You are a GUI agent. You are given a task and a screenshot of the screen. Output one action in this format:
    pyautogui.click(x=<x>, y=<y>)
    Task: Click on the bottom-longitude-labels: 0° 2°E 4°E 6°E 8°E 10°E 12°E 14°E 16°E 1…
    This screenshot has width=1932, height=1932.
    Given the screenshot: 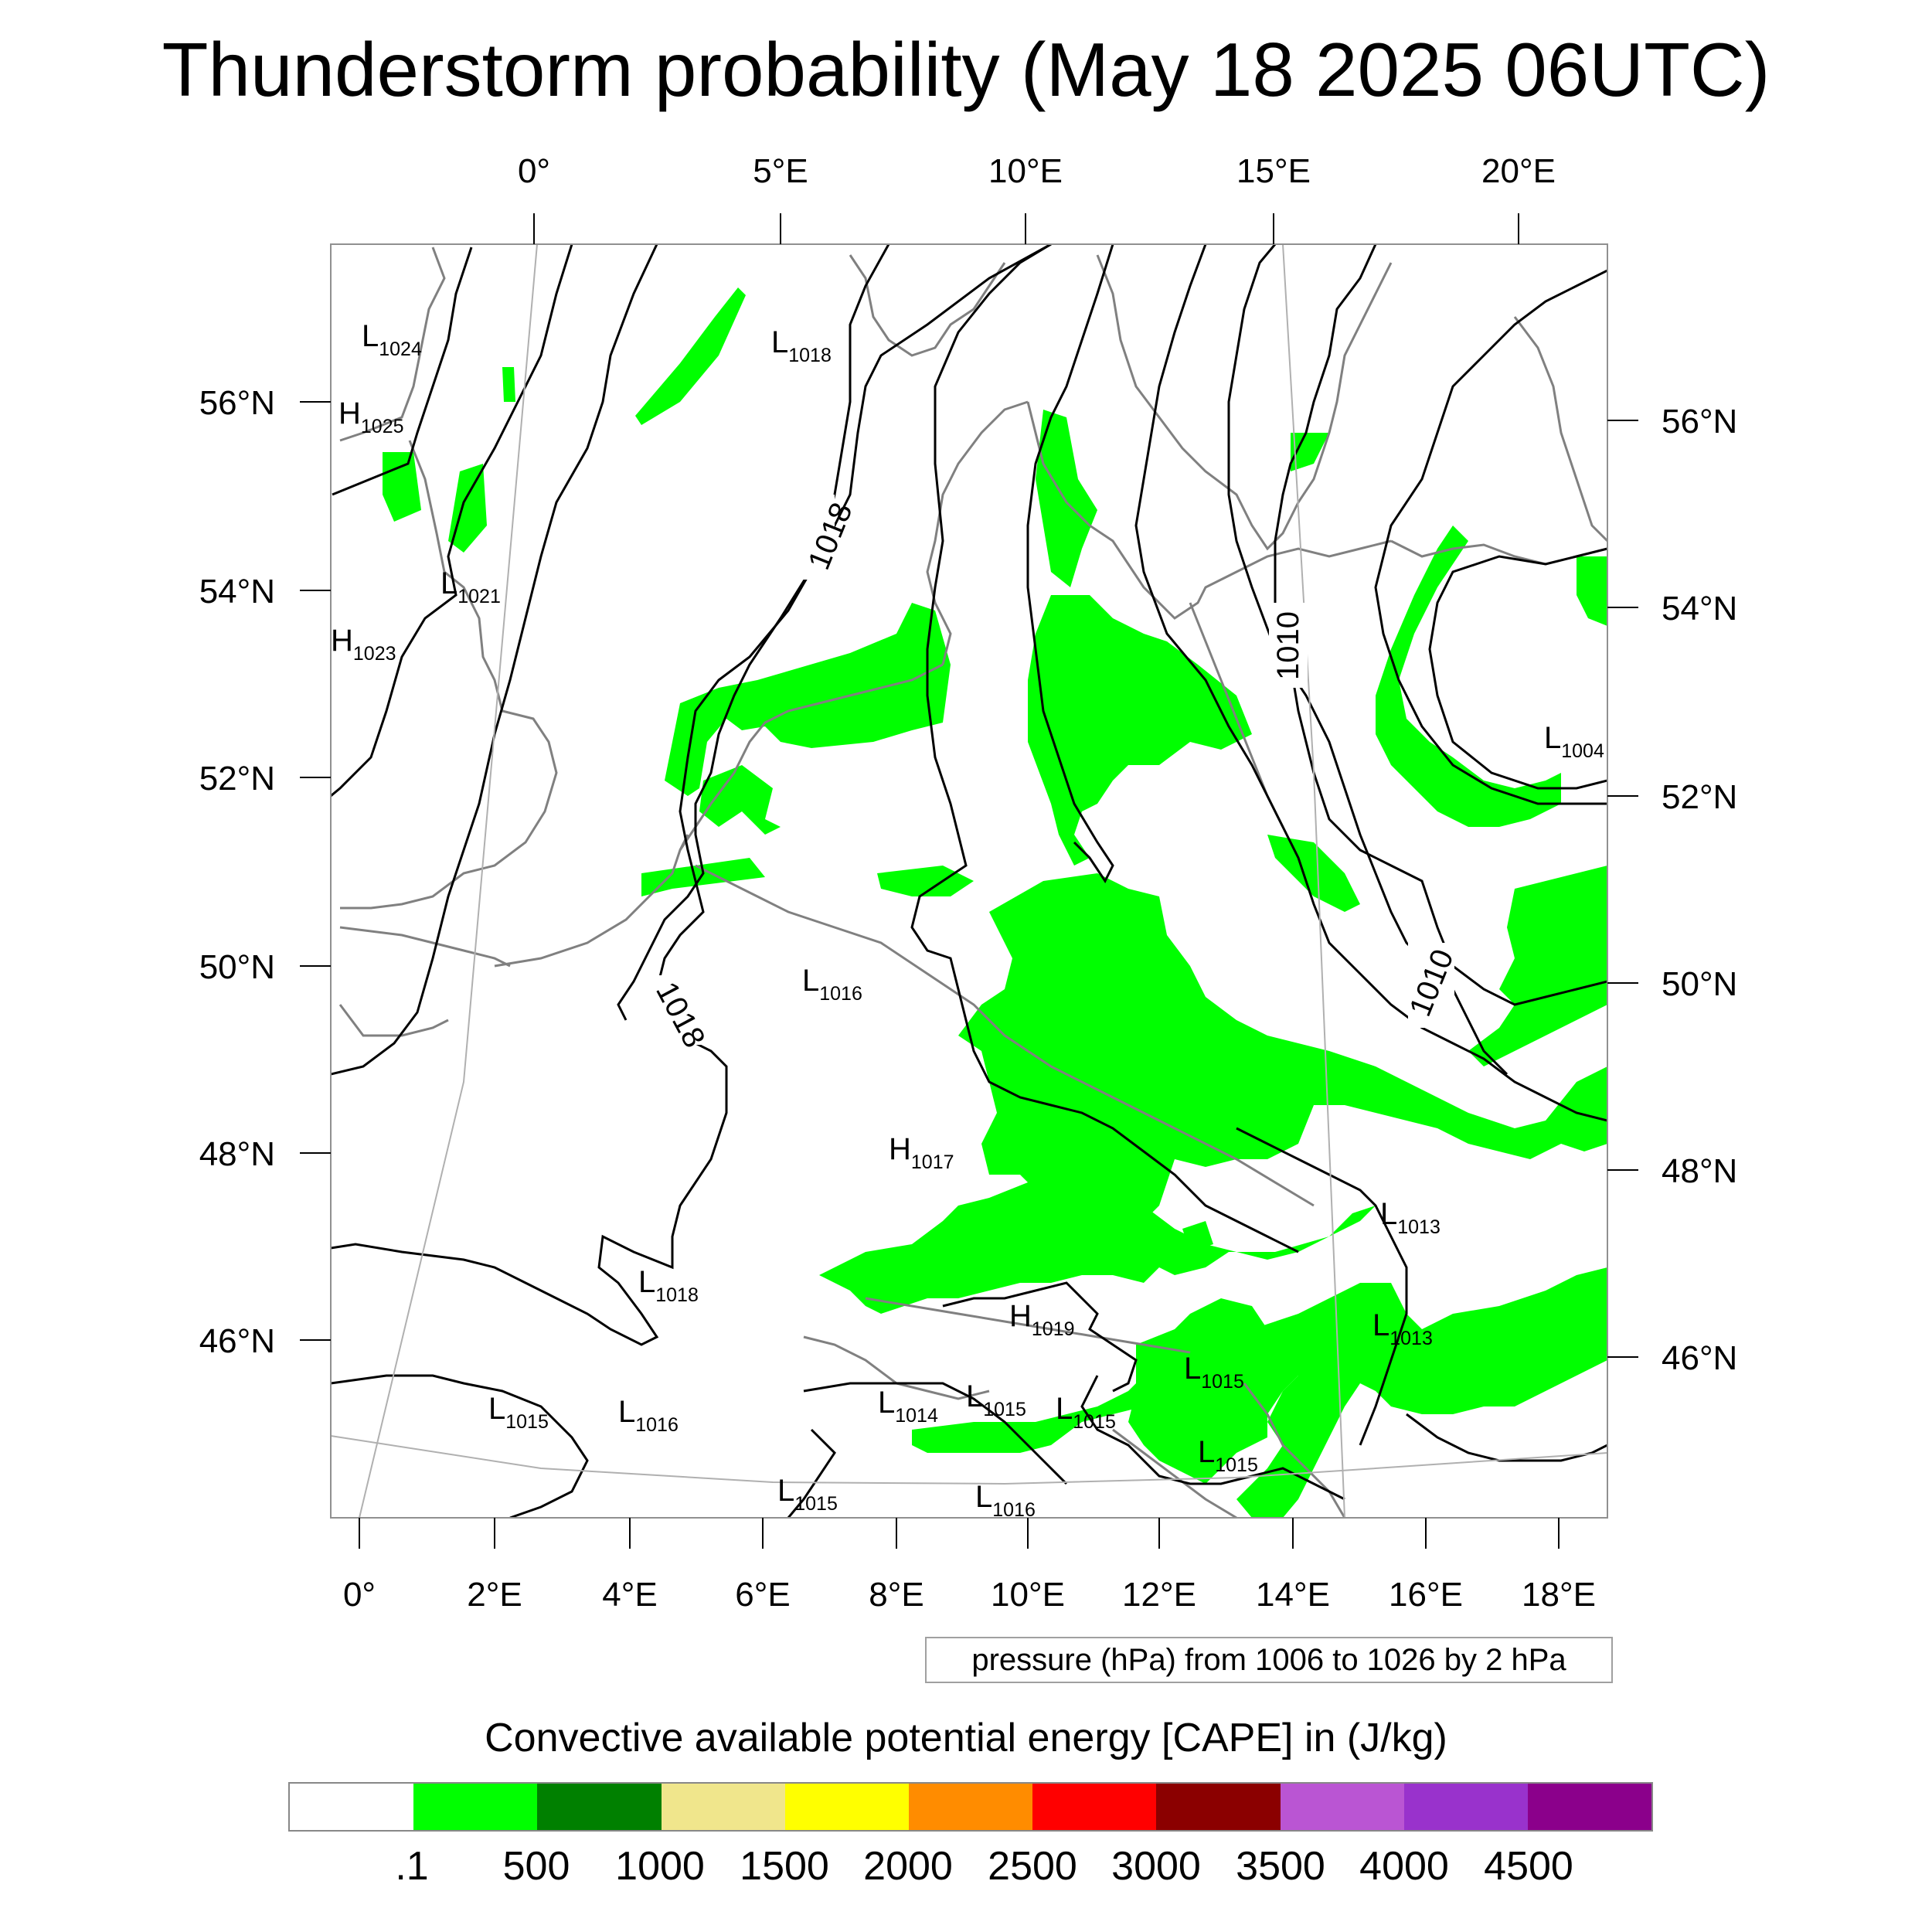 What is the action you would take?
    pyautogui.click(x=970, y=1595)
    